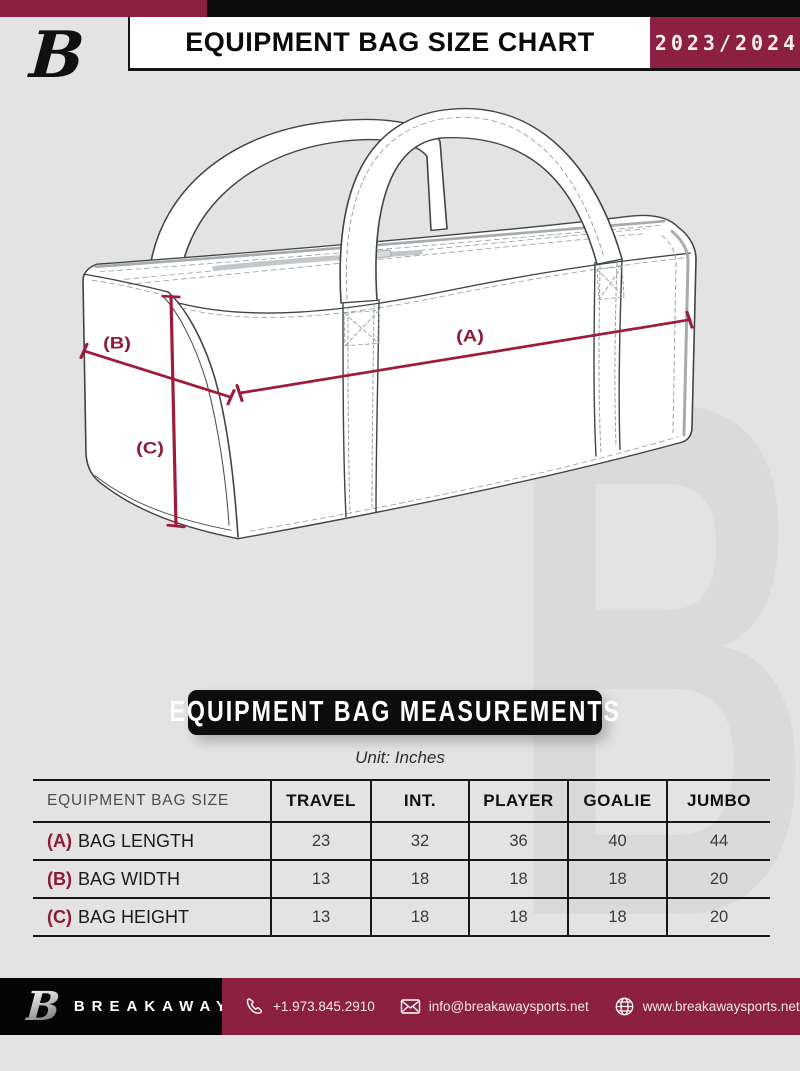  I want to click on contact-email: info@breakawaysports.net, so click(494, 1006).